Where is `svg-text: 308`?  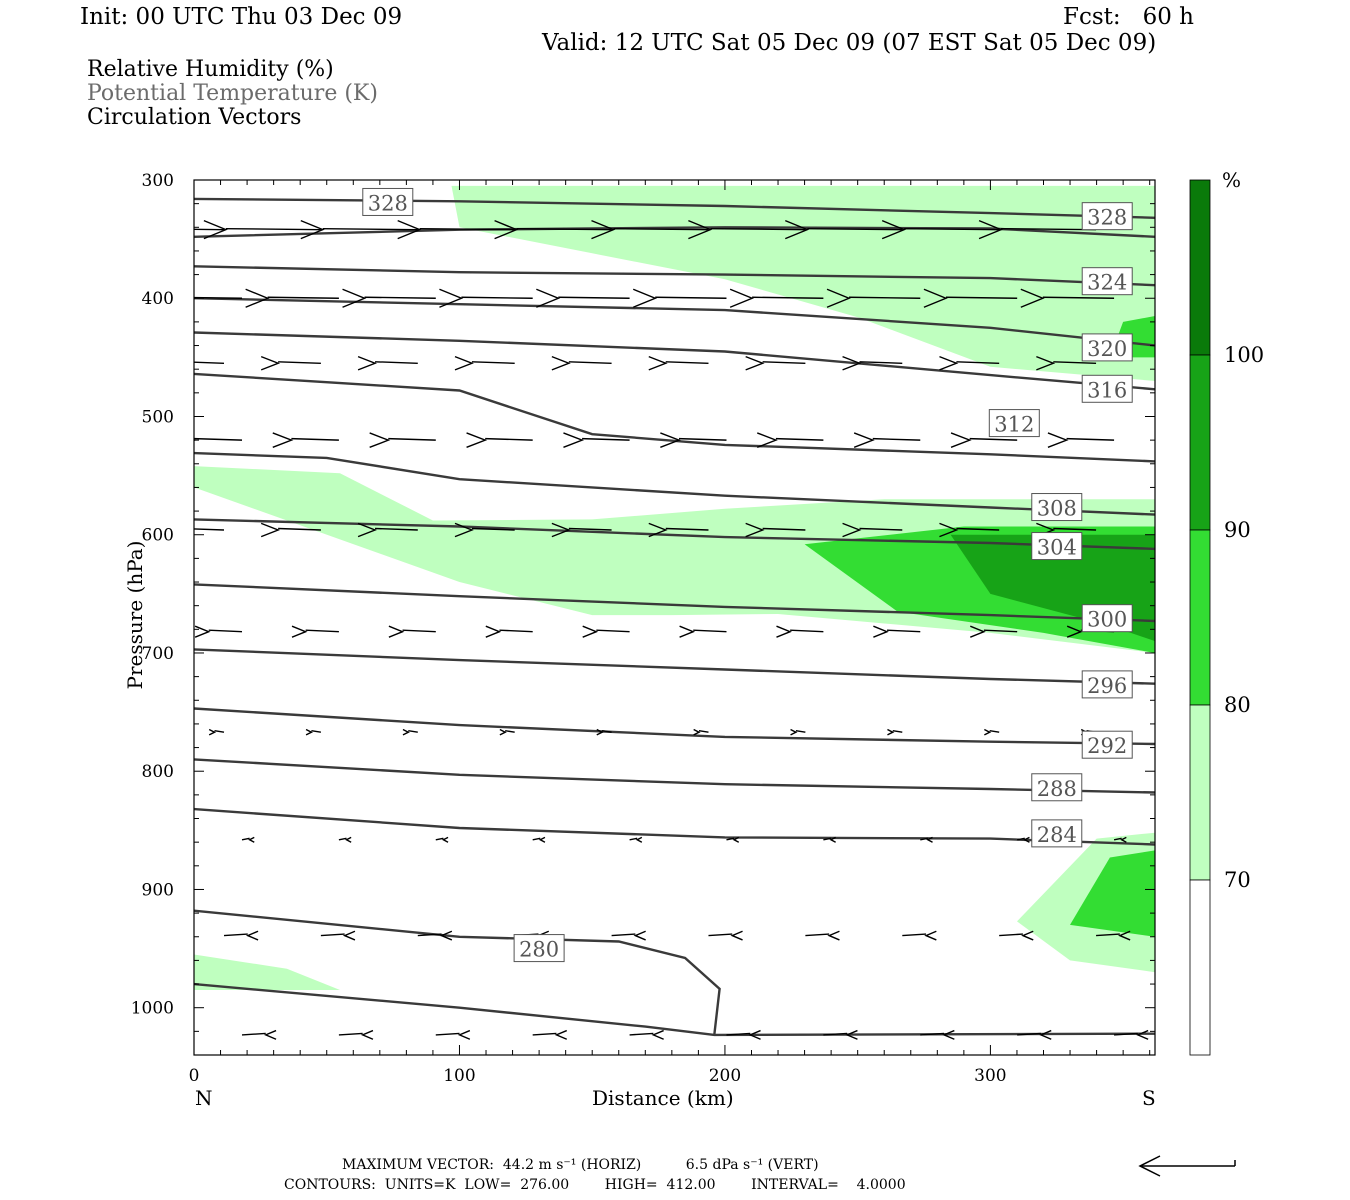
svg-text: 308 is located at coordinates (1057, 509).